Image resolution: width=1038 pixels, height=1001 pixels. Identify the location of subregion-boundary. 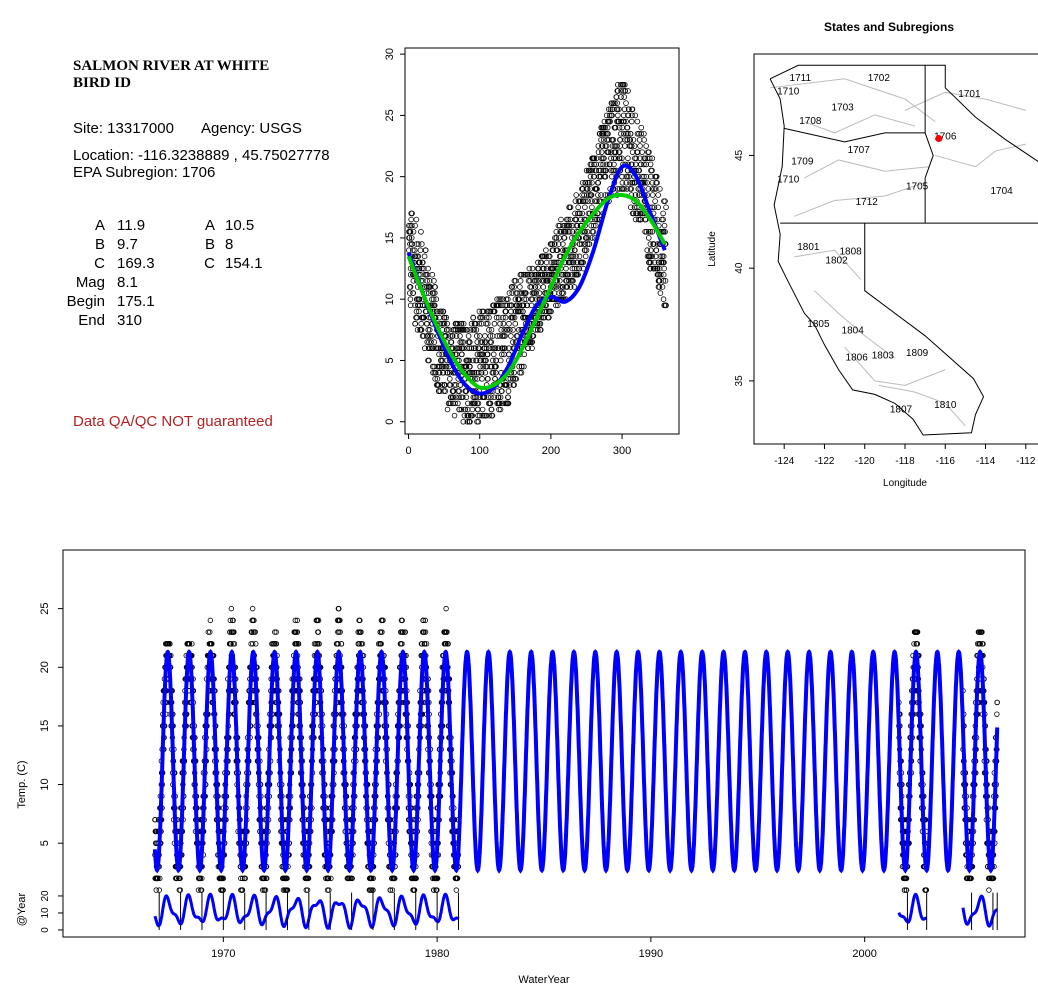
(855, 324).